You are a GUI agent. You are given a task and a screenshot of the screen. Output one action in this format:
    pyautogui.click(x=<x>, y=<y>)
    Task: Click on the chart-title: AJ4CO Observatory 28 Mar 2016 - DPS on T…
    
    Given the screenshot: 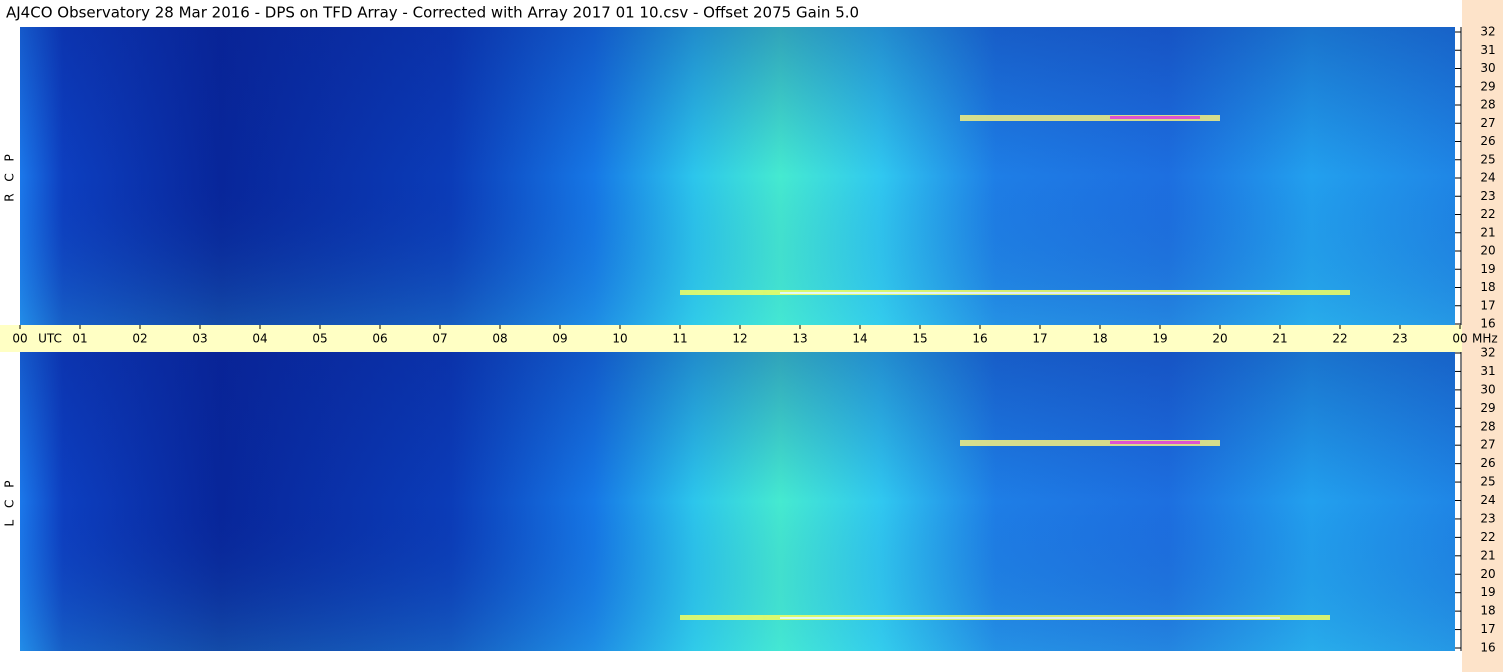 What is the action you would take?
    pyautogui.click(x=432, y=13)
    